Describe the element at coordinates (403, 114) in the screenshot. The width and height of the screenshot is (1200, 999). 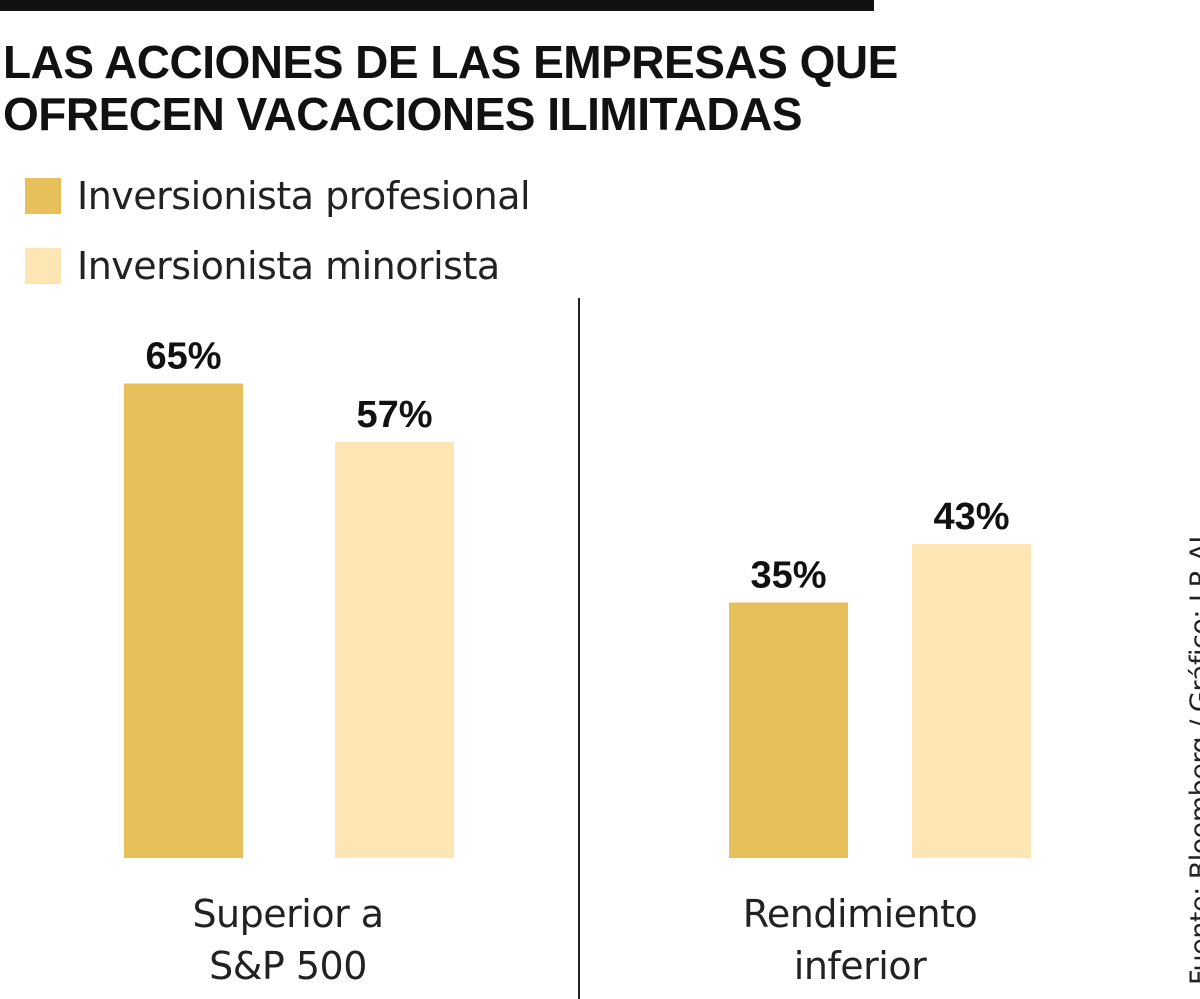
I see `chart-title-line-2: OFRECEN VACACIONES ILIMITADAS` at that location.